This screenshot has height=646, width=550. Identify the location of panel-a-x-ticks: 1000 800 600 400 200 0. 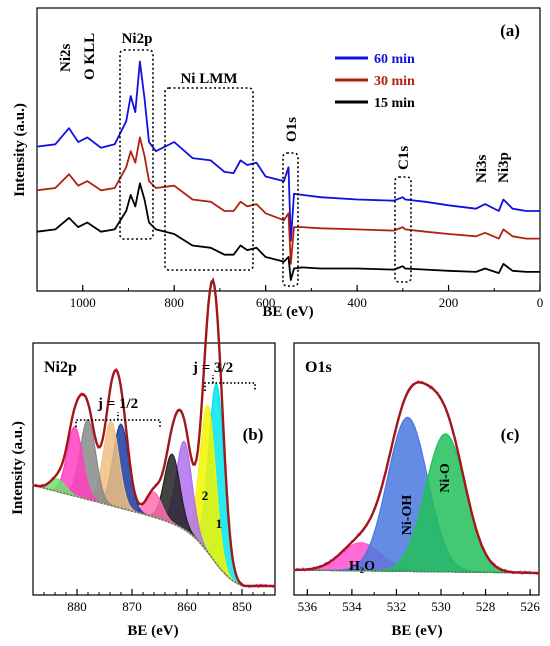
(290, 297).